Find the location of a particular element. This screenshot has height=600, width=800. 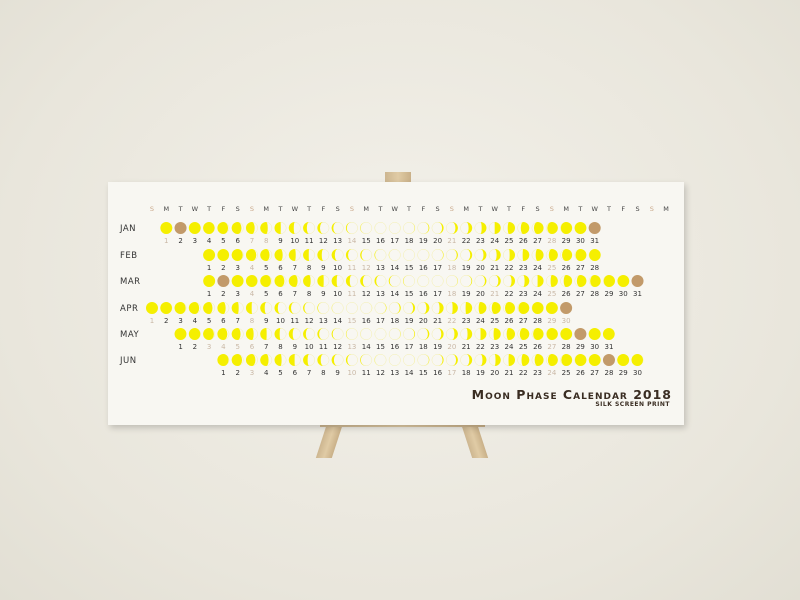

day-number: 19 is located at coordinates (423, 241).